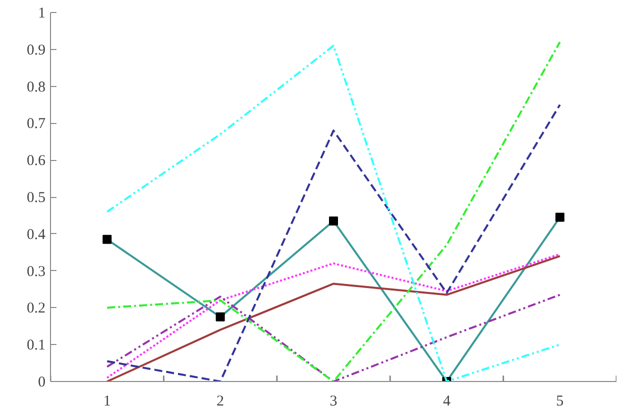 This screenshot has height=419, width=622. I want to click on x-tick-label: 5, so click(560, 402).